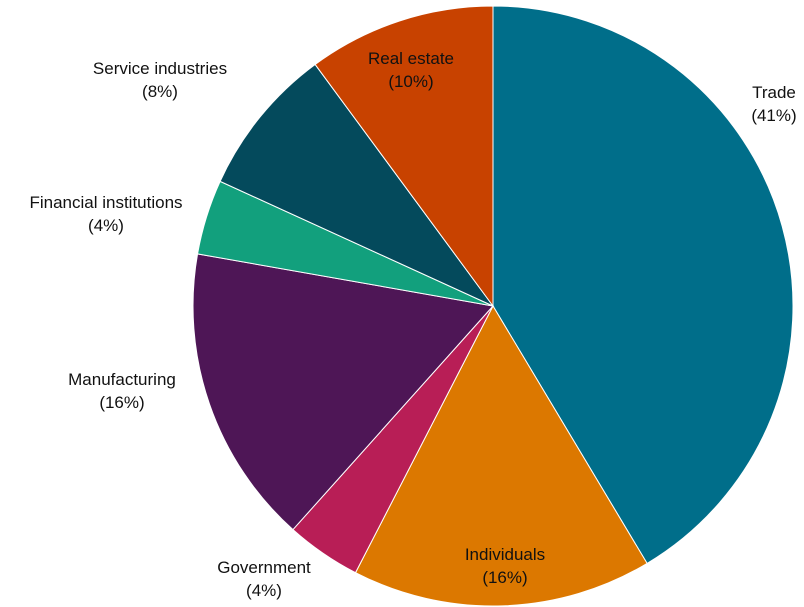  Describe the element at coordinates (122, 391) in the screenshot. I see `slice-label-manufacturing: Manufacturing (16%)` at that location.